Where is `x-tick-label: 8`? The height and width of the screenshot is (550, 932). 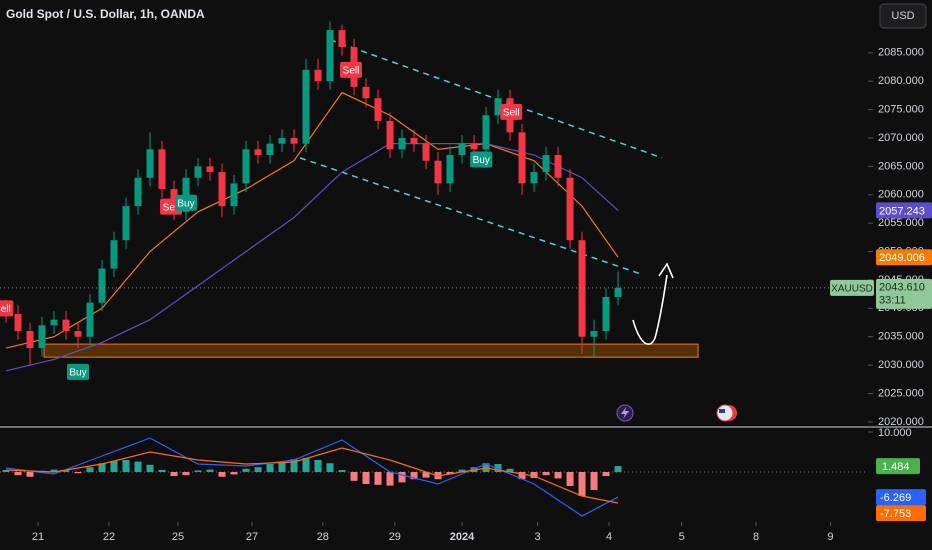
x-tick-label: 8 is located at coordinates (756, 537).